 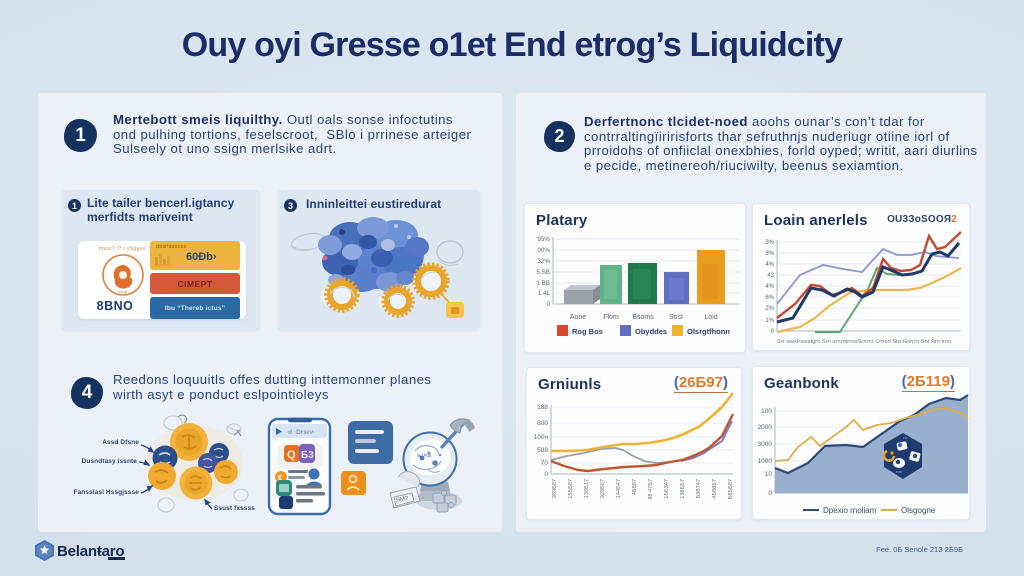 What do you see at coordinates (643, 317) in the screenshot?
I see `svg-text: Bsoms` at bounding box center [643, 317].